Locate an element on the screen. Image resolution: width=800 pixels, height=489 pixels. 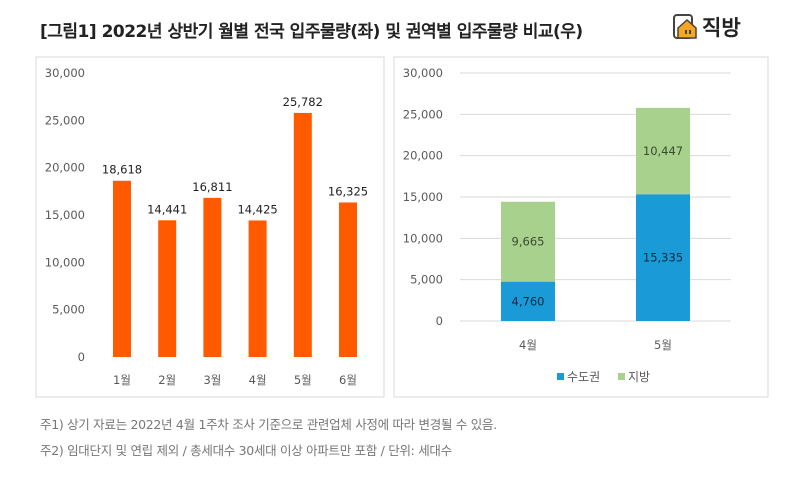
data-label: 16,325 is located at coordinates (348, 191).